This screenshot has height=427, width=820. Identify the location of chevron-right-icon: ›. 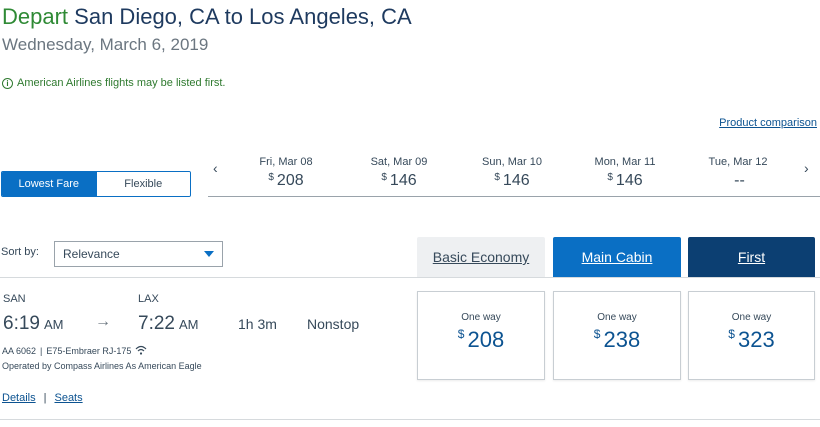
(806, 168).